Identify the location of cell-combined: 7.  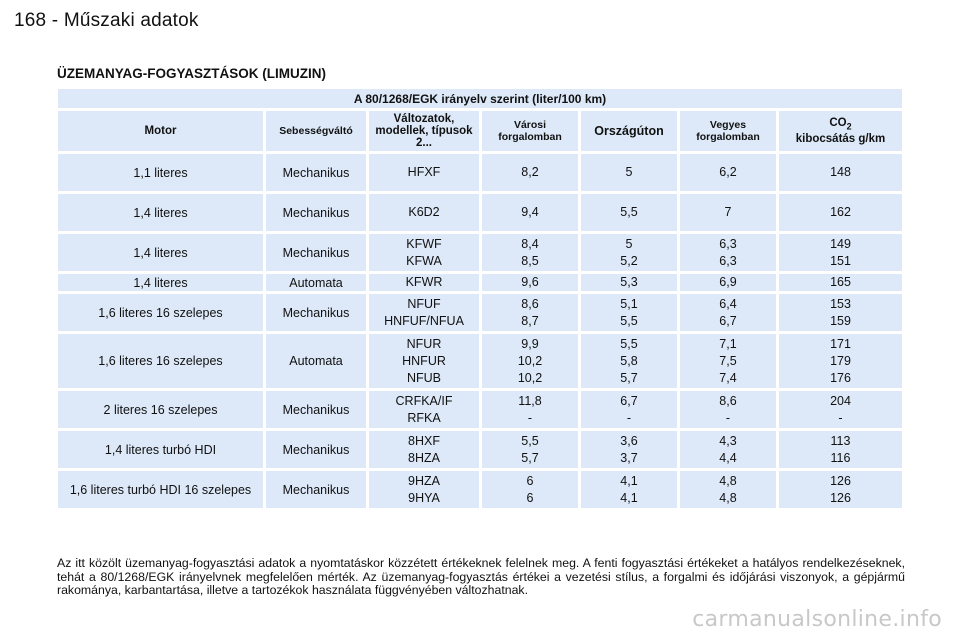
(728, 212).